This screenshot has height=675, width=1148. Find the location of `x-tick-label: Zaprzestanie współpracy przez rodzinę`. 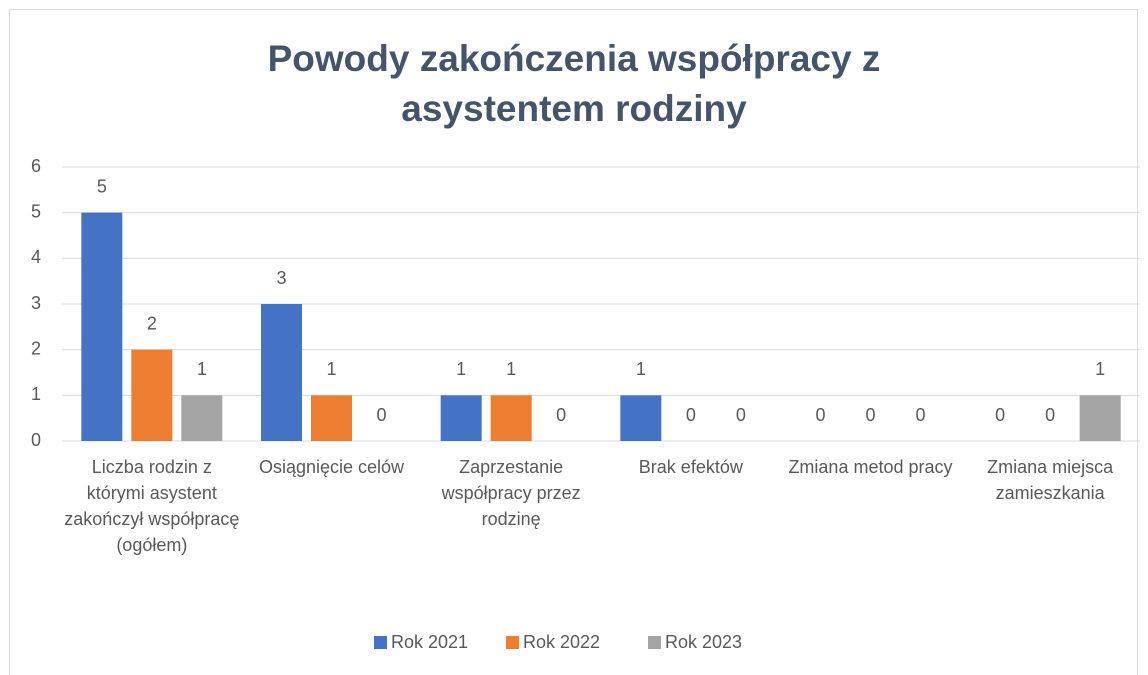

x-tick-label: Zaprzestanie współpracy przez rodzinę is located at coordinates (511, 493).